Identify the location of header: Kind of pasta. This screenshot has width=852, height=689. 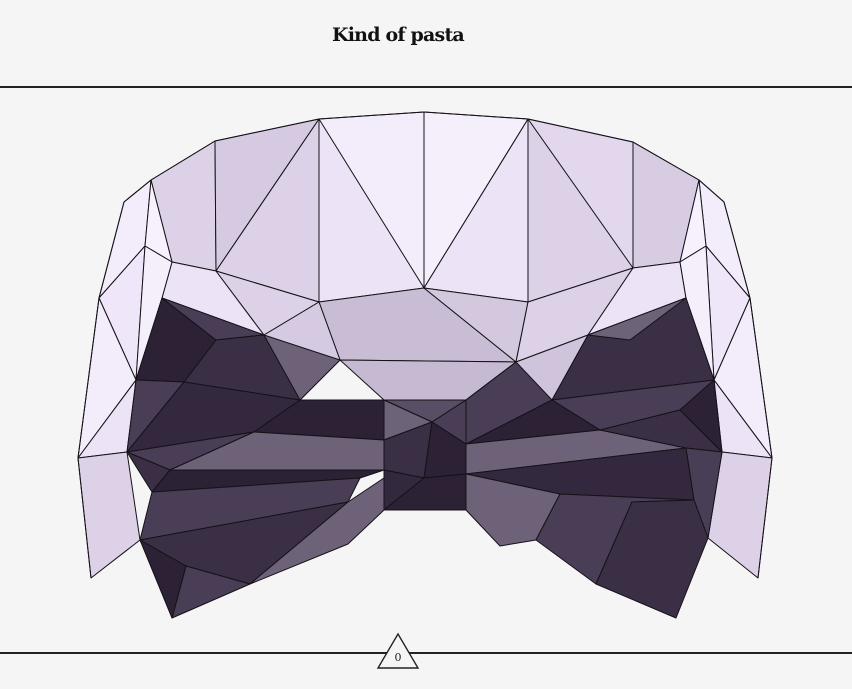
(426, 43).